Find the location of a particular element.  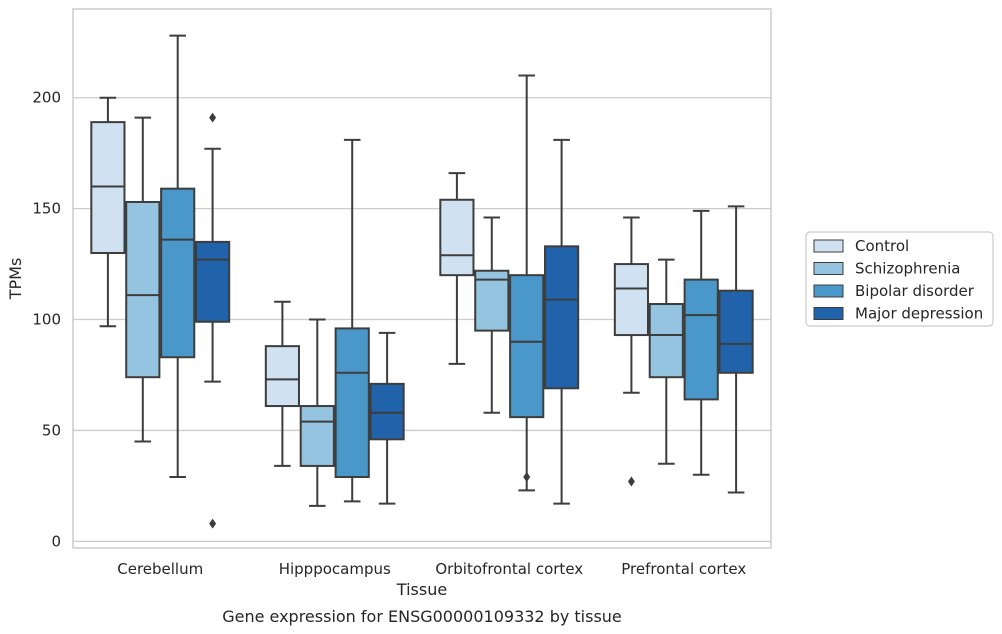

y-tick-label: 0 is located at coordinates (56, 541).